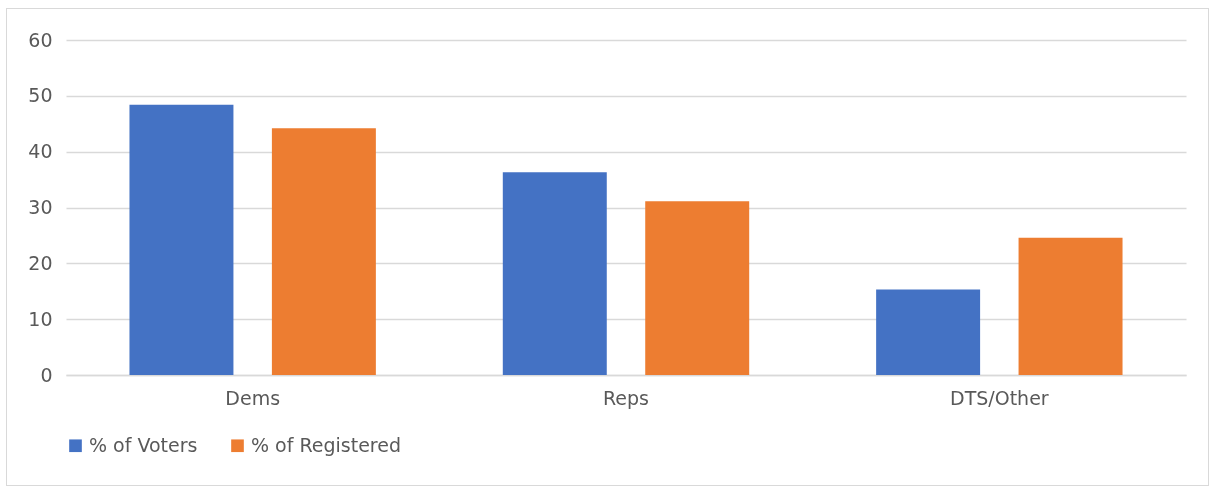 This screenshot has height=489, width=1215. What do you see at coordinates (40, 262) in the screenshot?
I see `y-tick-label: 20` at bounding box center [40, 262].